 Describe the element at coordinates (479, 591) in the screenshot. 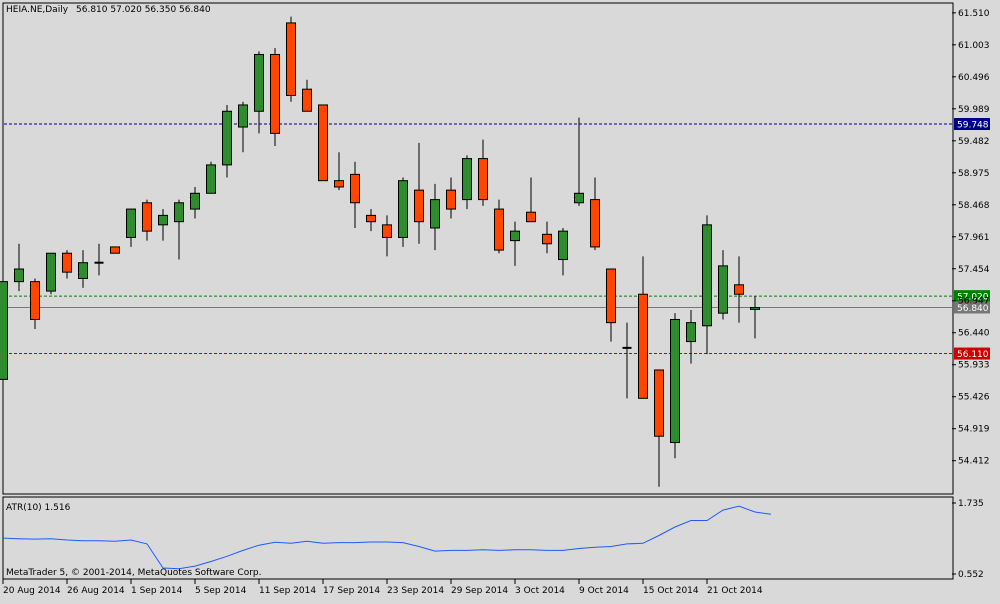

I see `time-tick-label: 29 Sep 2014` at that location.